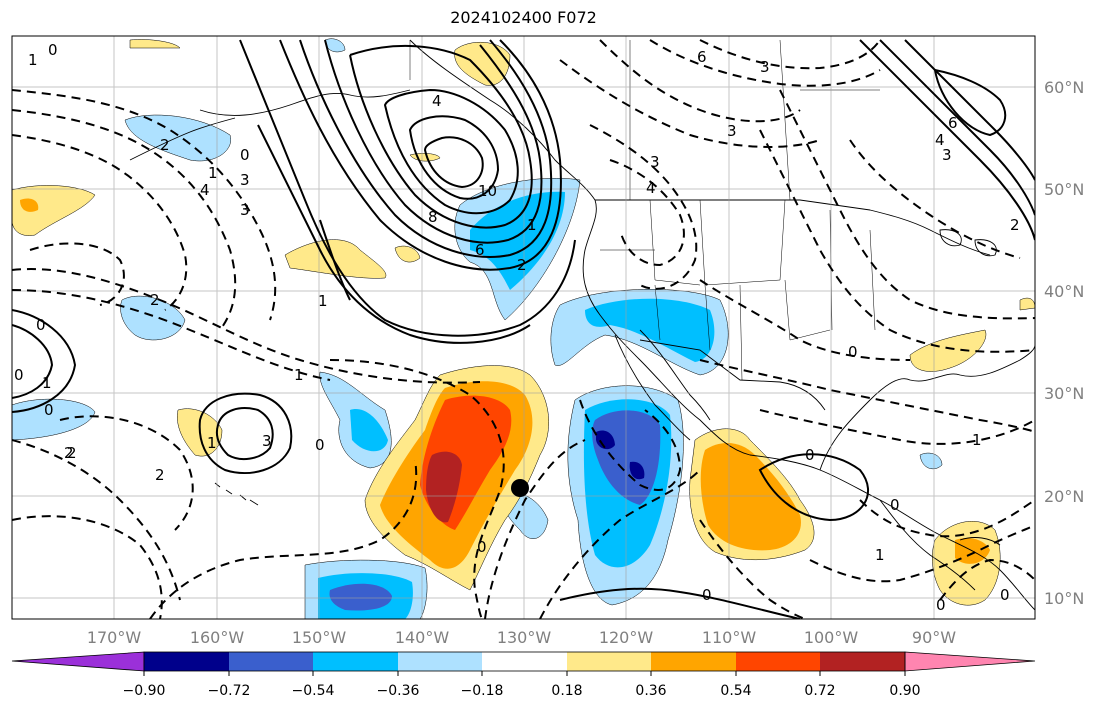 This screenshot has height=712, width=1105. I want to click on alaska-coast, so click(305, 102).